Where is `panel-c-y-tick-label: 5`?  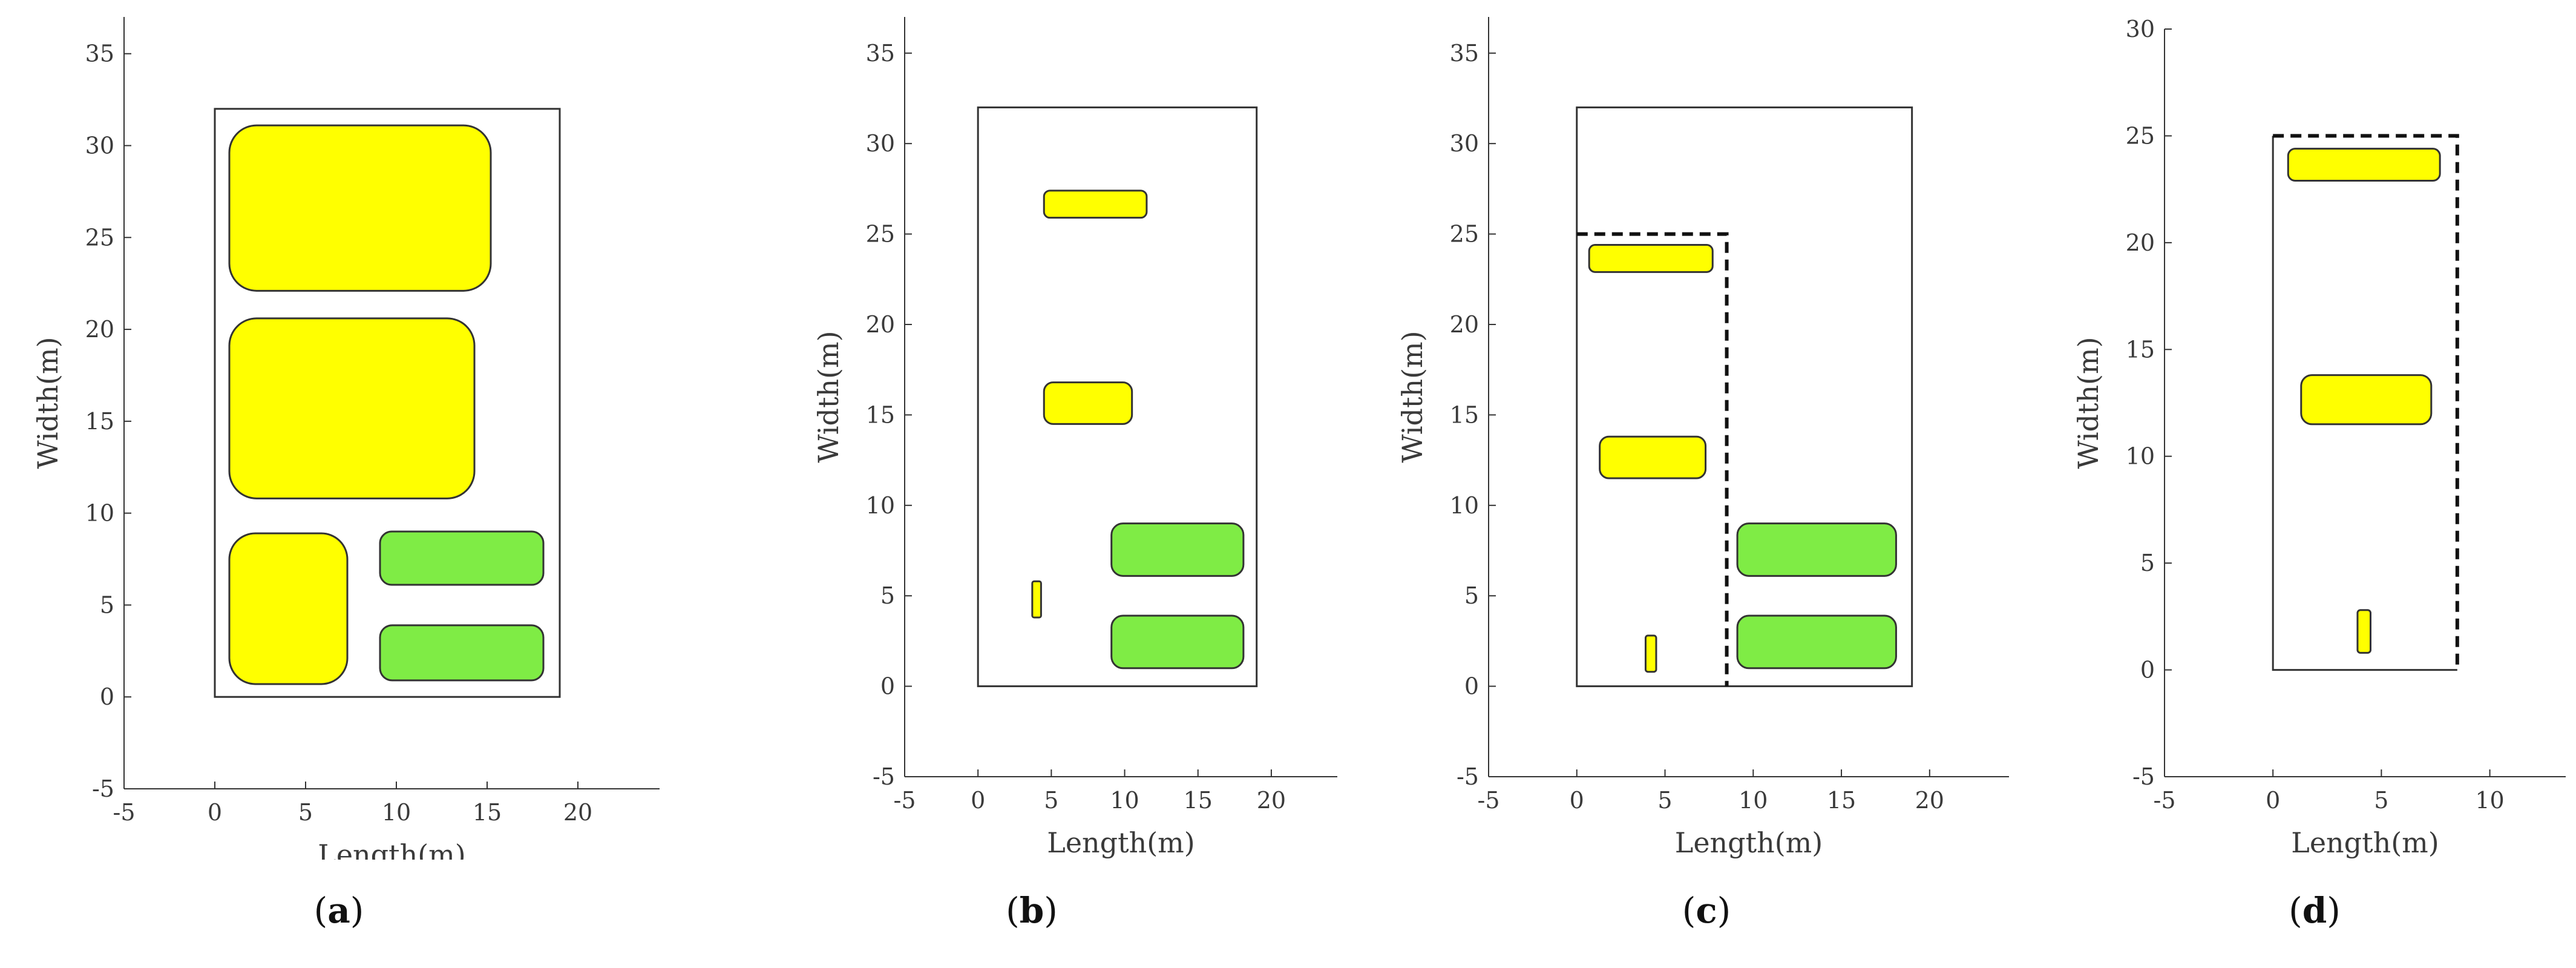 panel-c-y-tick-label: 5 is located at coordinates (1471, 595).